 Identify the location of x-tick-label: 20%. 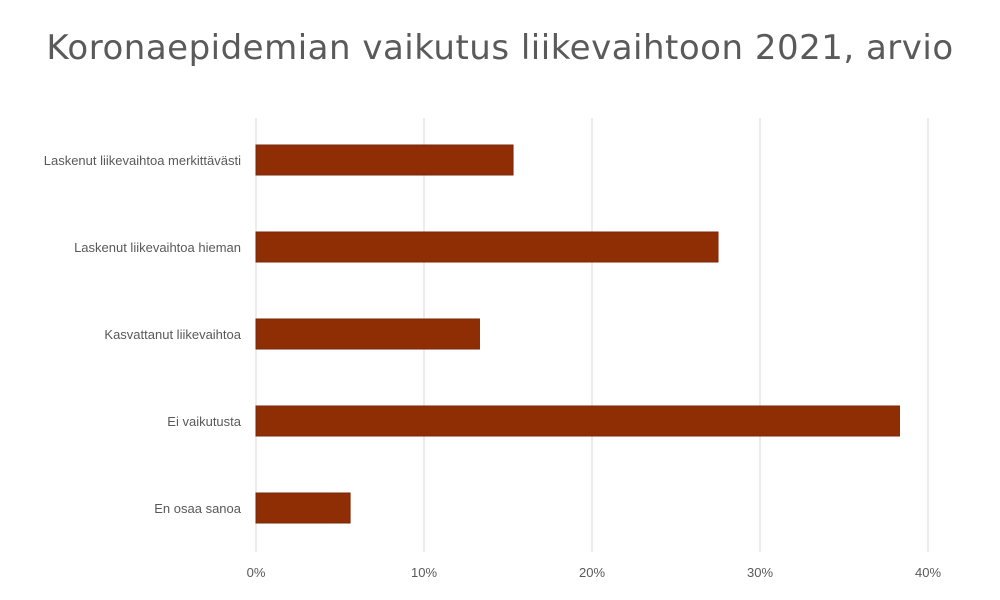
(592, 572).